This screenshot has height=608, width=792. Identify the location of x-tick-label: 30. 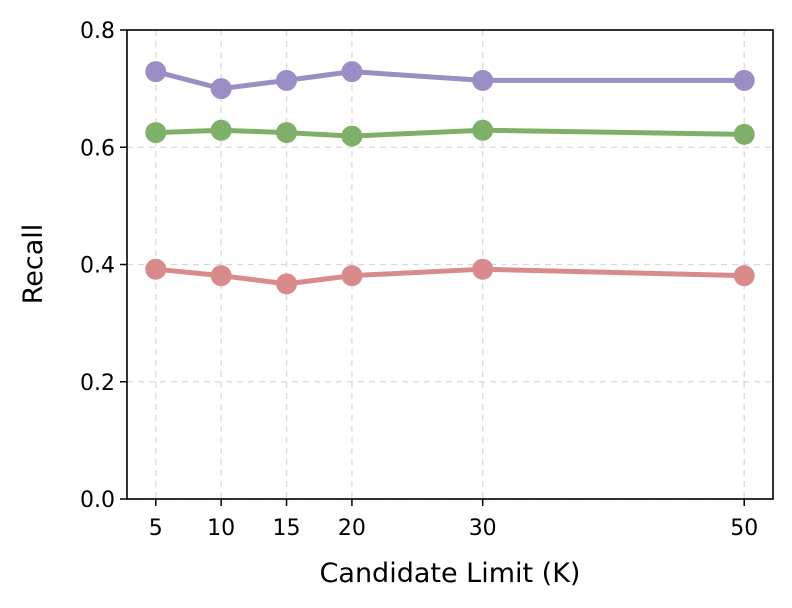
(483, 528).